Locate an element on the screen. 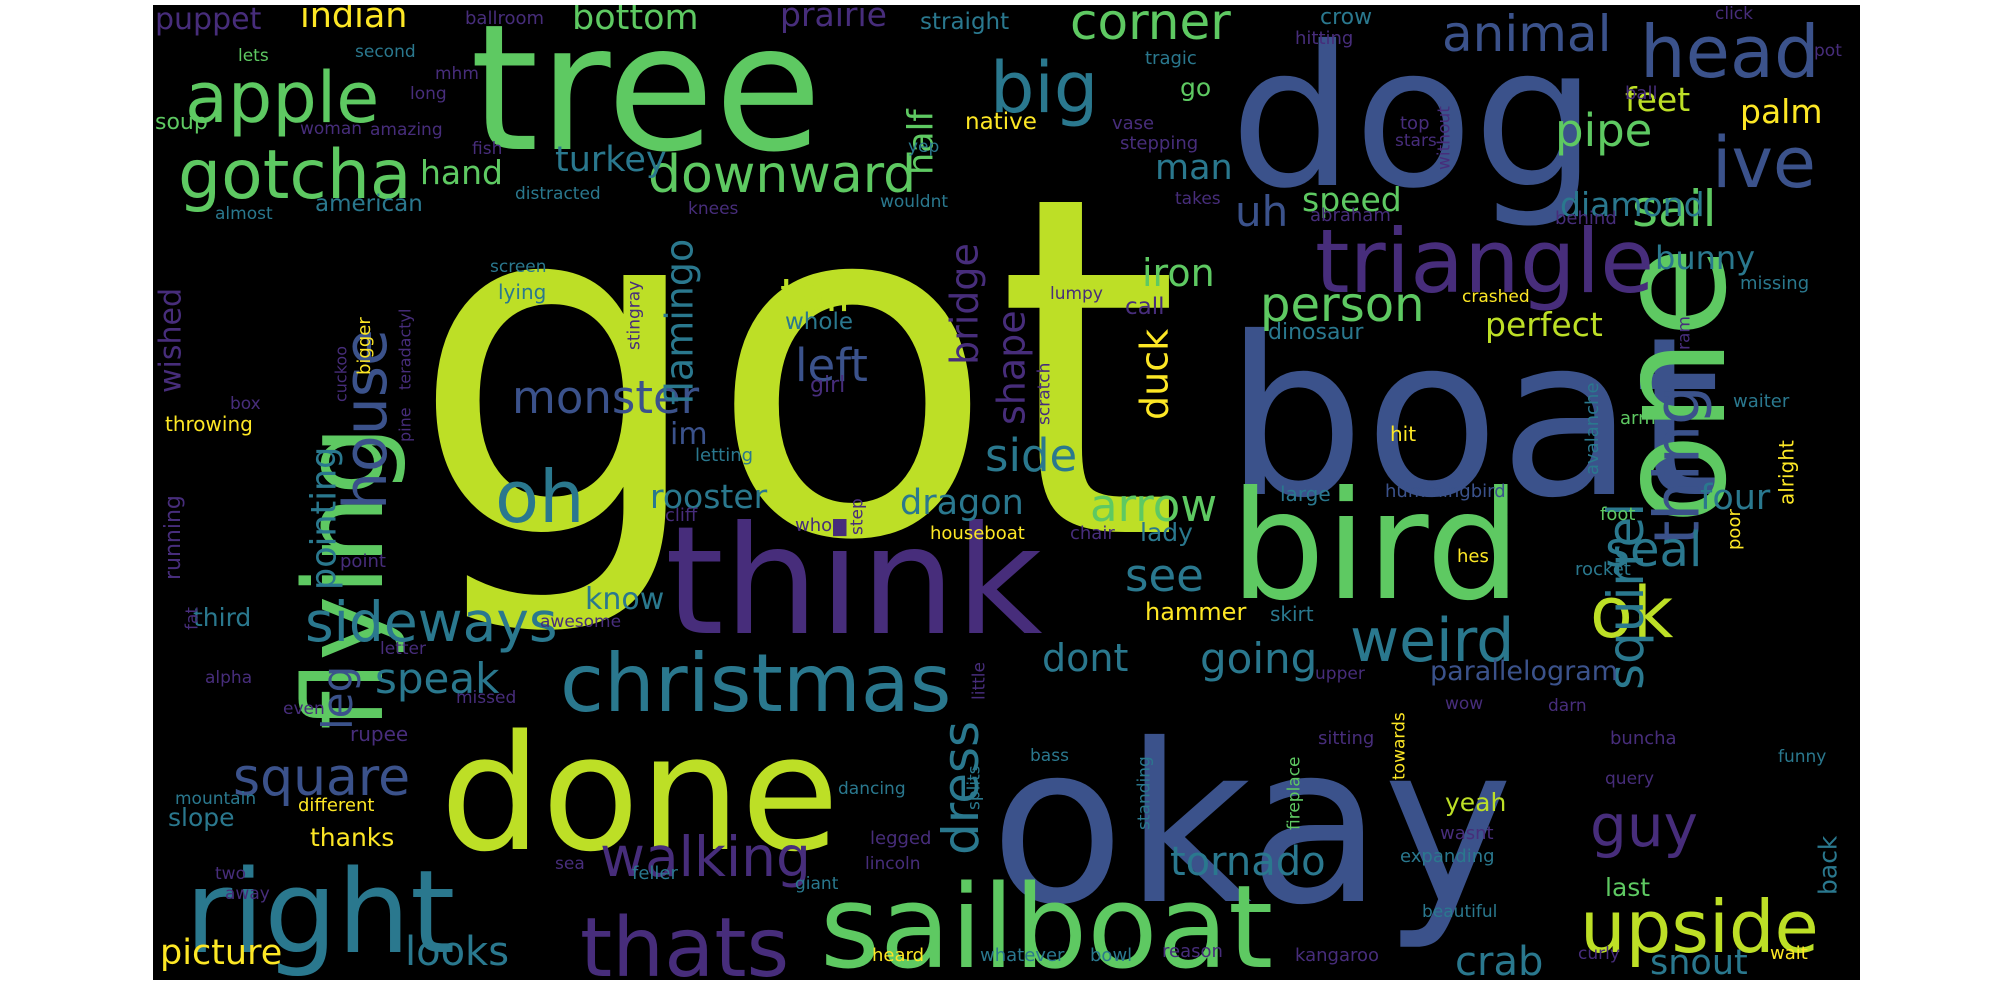  word-bird: bird is located at coordinates (1376, 547).